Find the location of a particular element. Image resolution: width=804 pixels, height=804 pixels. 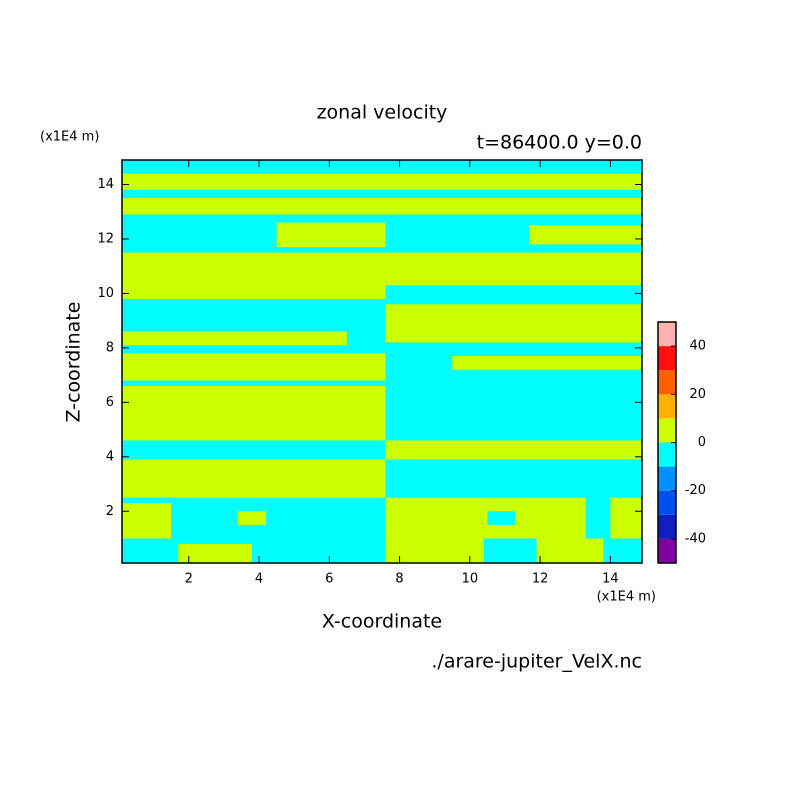

file-name: ./arare-jupiter_VelX.nc is located at coordinates (536, 662).